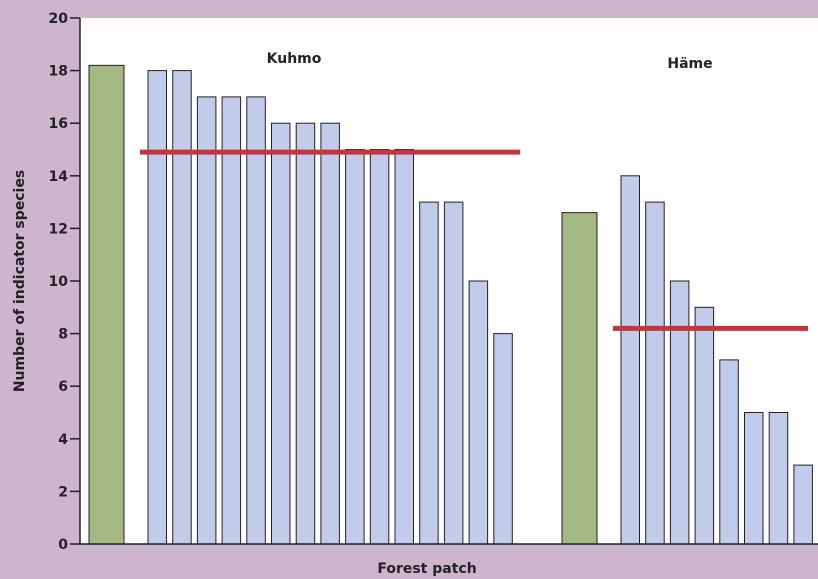  I want to click on y-tick-label: 20, so click(59, 19).